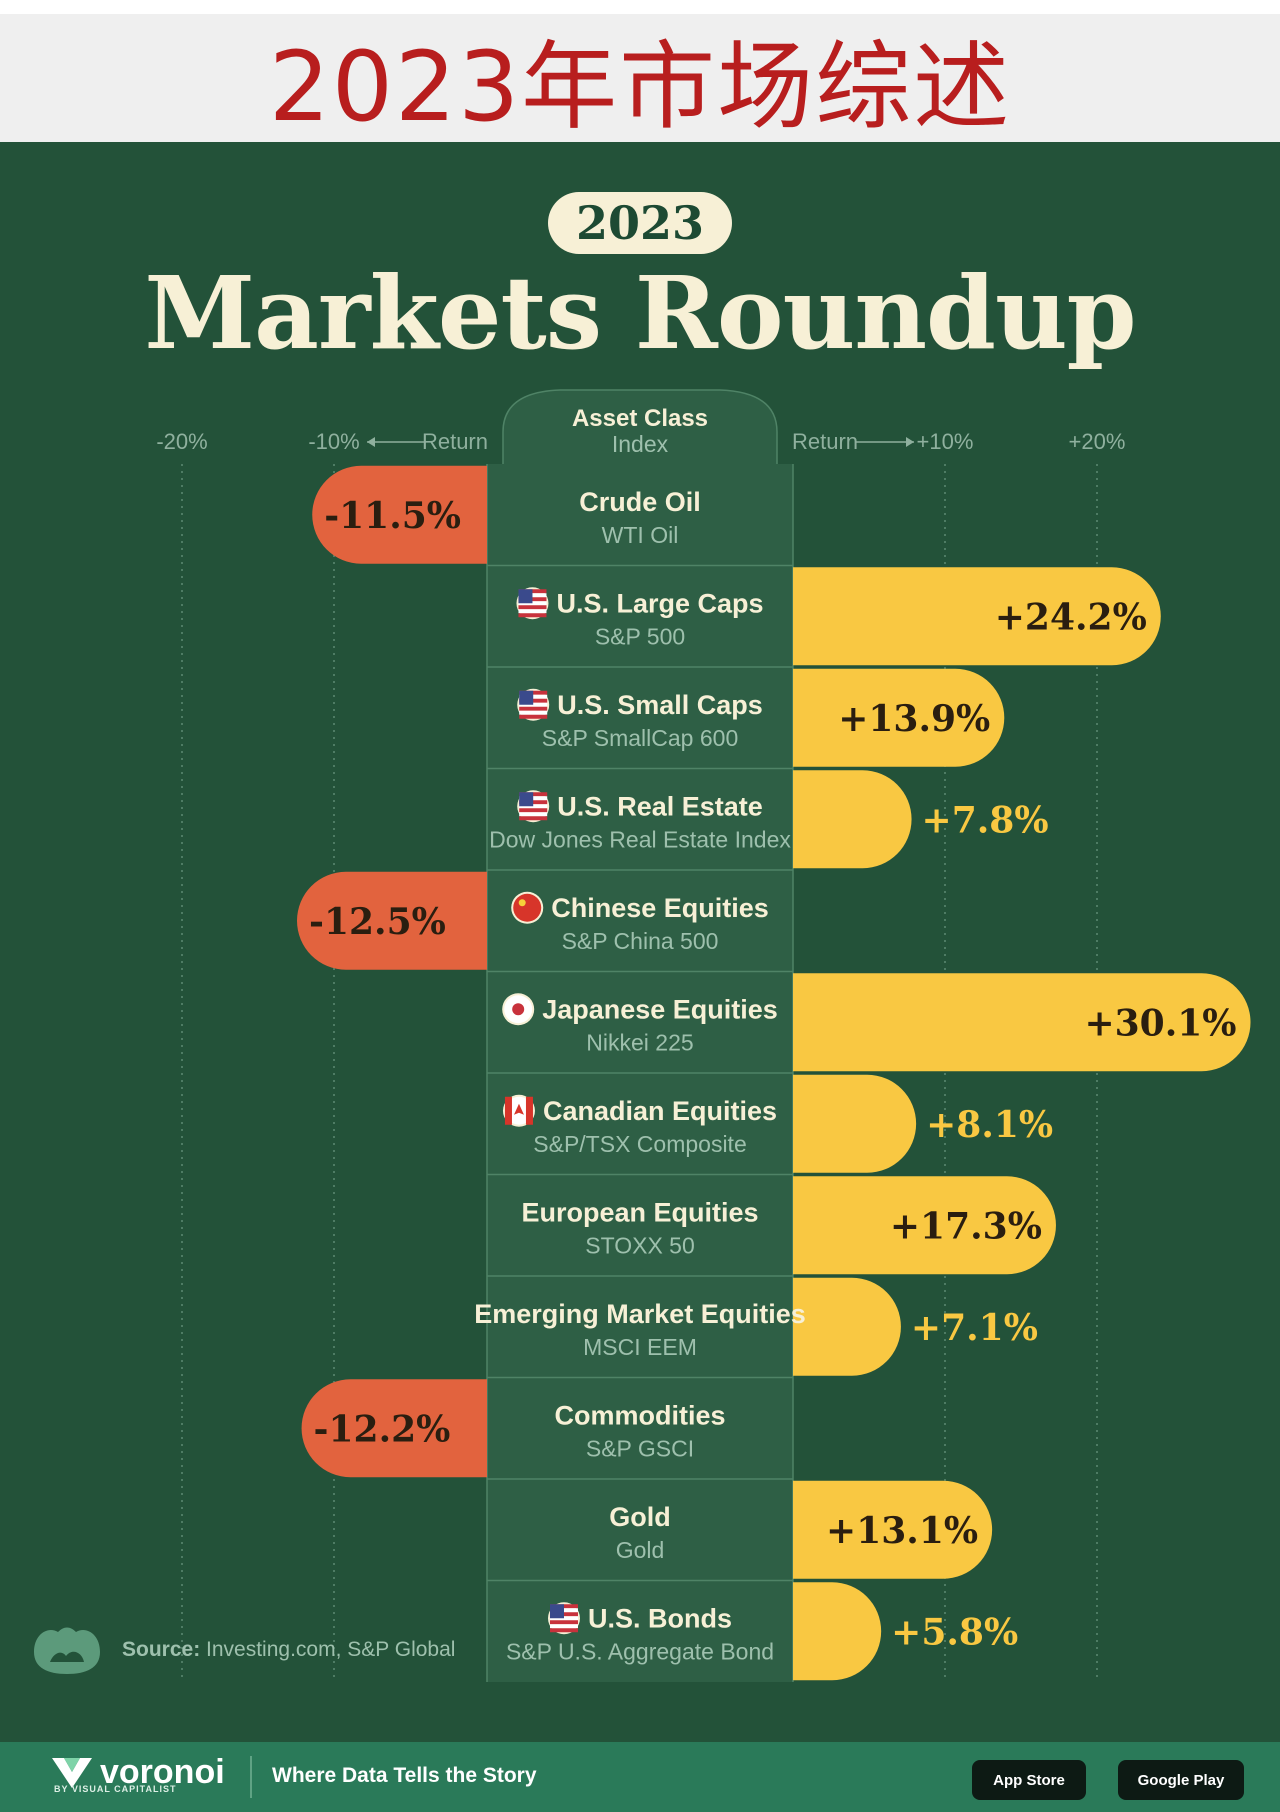  Describe the element at coordinates (67, 1650) in the screenshot. I see `visual-capitalist-logo-icon` at that location.